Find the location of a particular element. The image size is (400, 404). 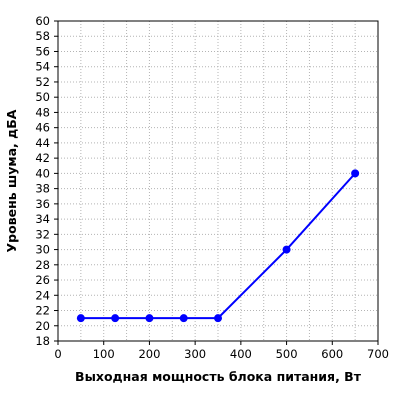

y-tick-label: 38 is located at coordinates (42, 189).